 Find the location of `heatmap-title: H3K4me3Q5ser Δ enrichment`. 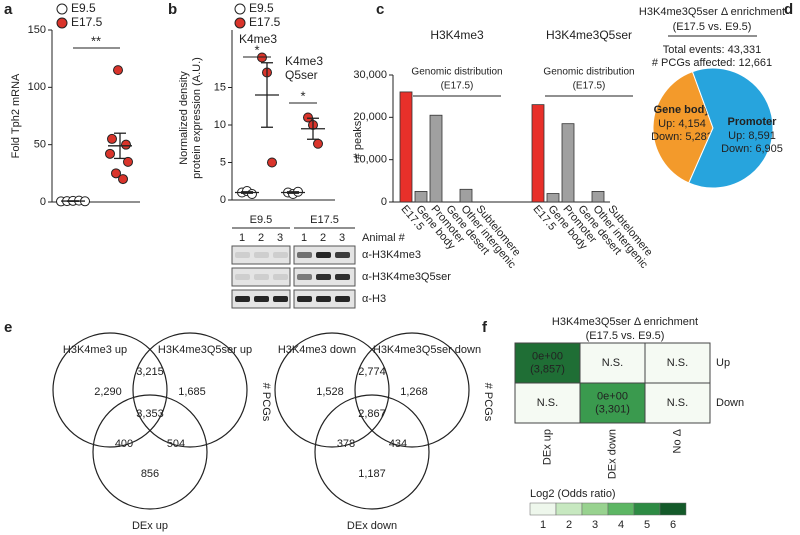

heatmap-title: H3K4me3Q5ser Δ enrichment is located at coordinates (625, 322).